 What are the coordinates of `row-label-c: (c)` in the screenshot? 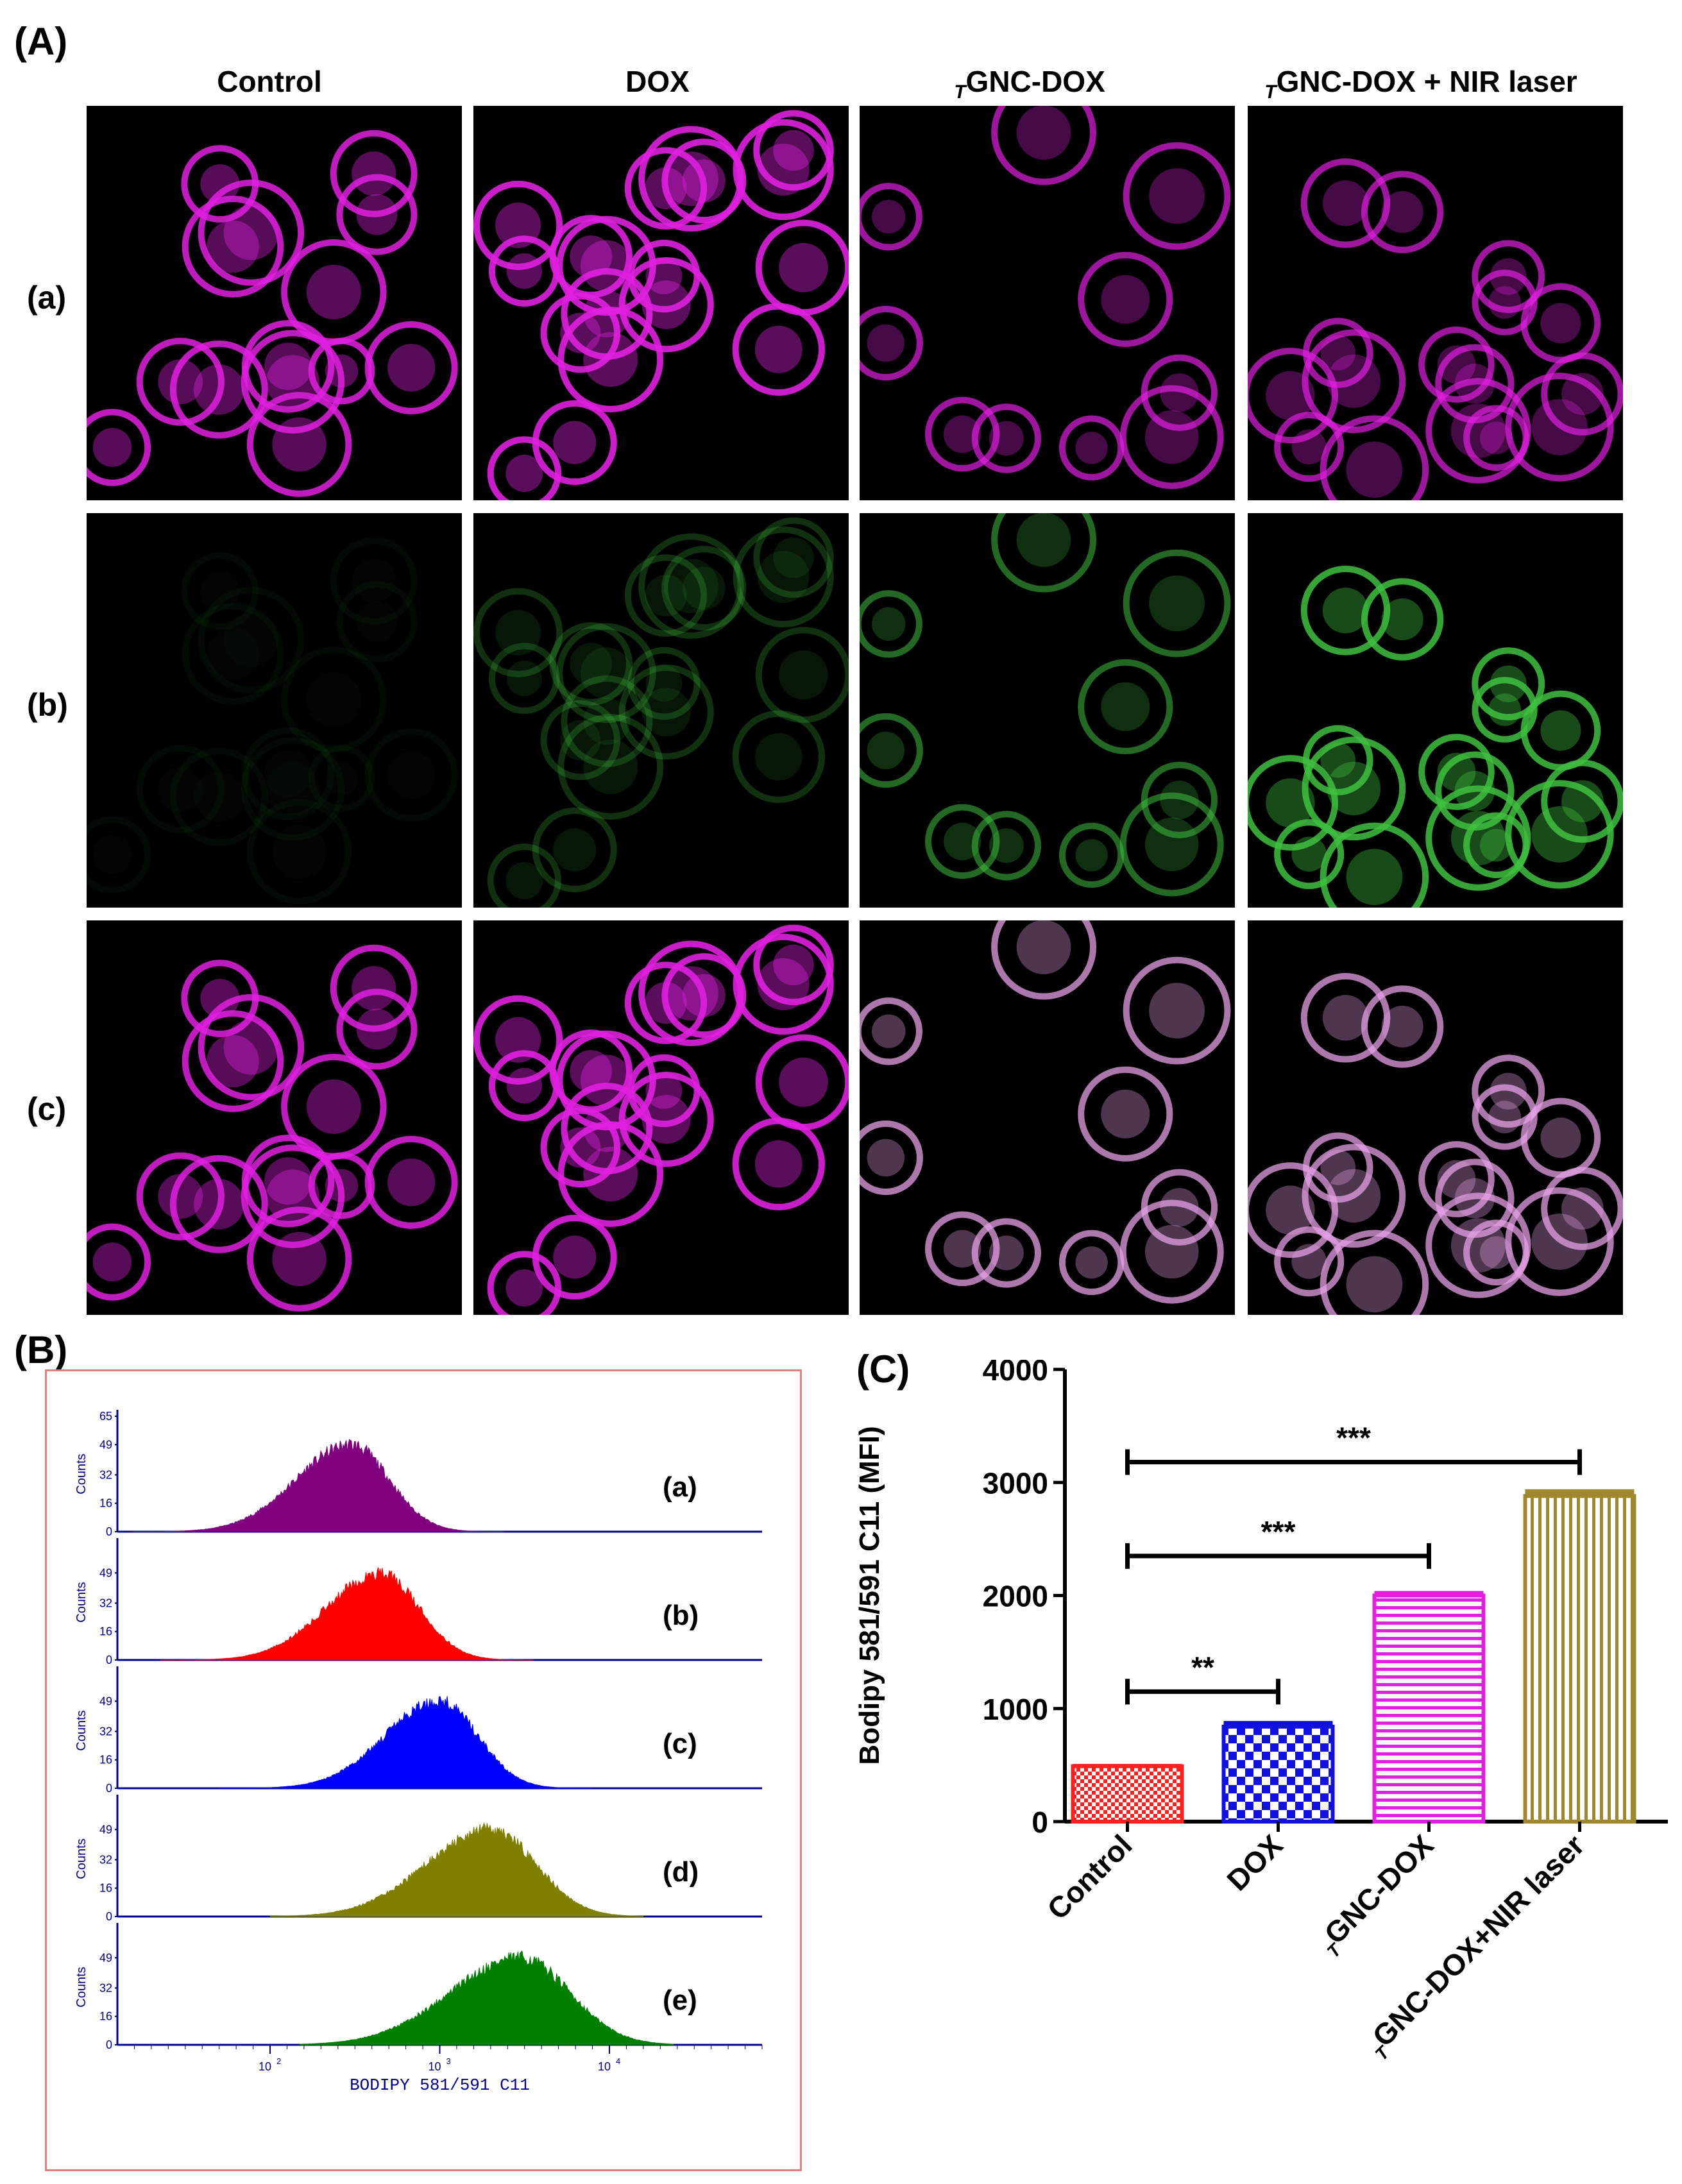 It's located at (47, 1109).